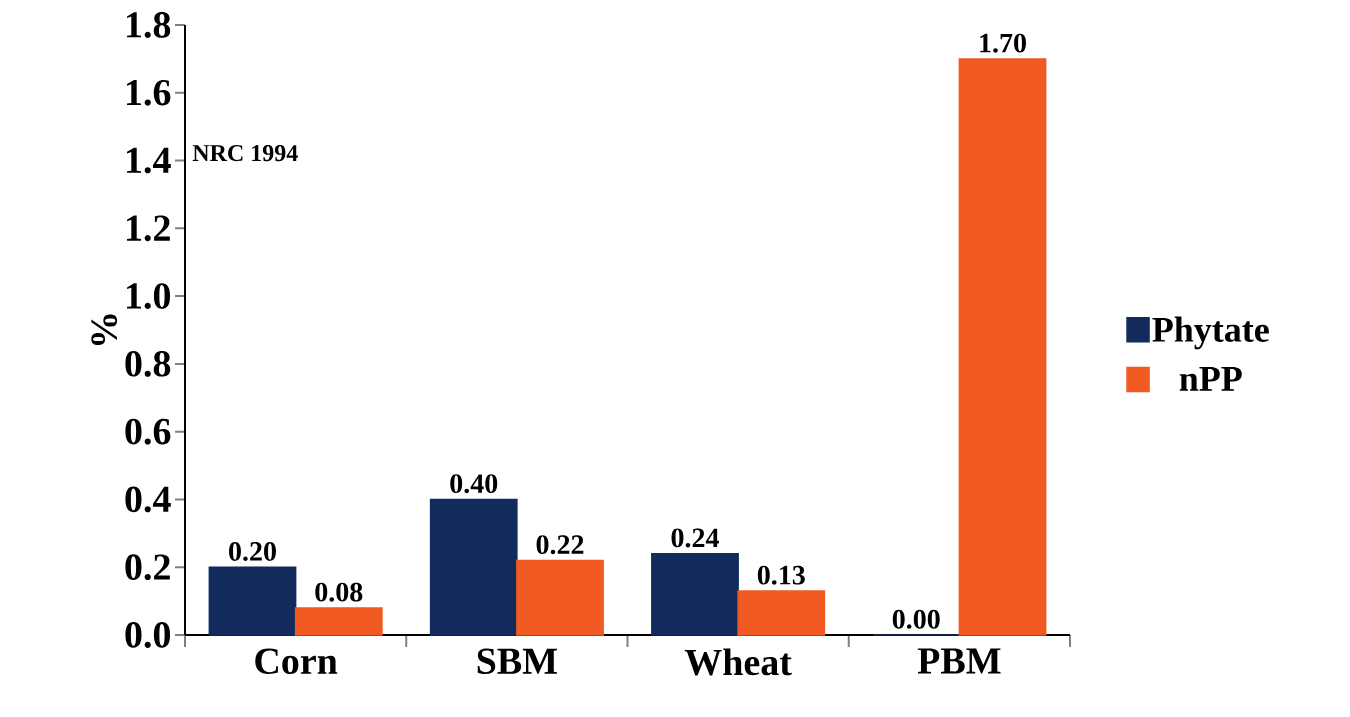  Describe the element at coordinates (149, 92) in the screenshot. I see `y-tick-label: 1.6` at that location.